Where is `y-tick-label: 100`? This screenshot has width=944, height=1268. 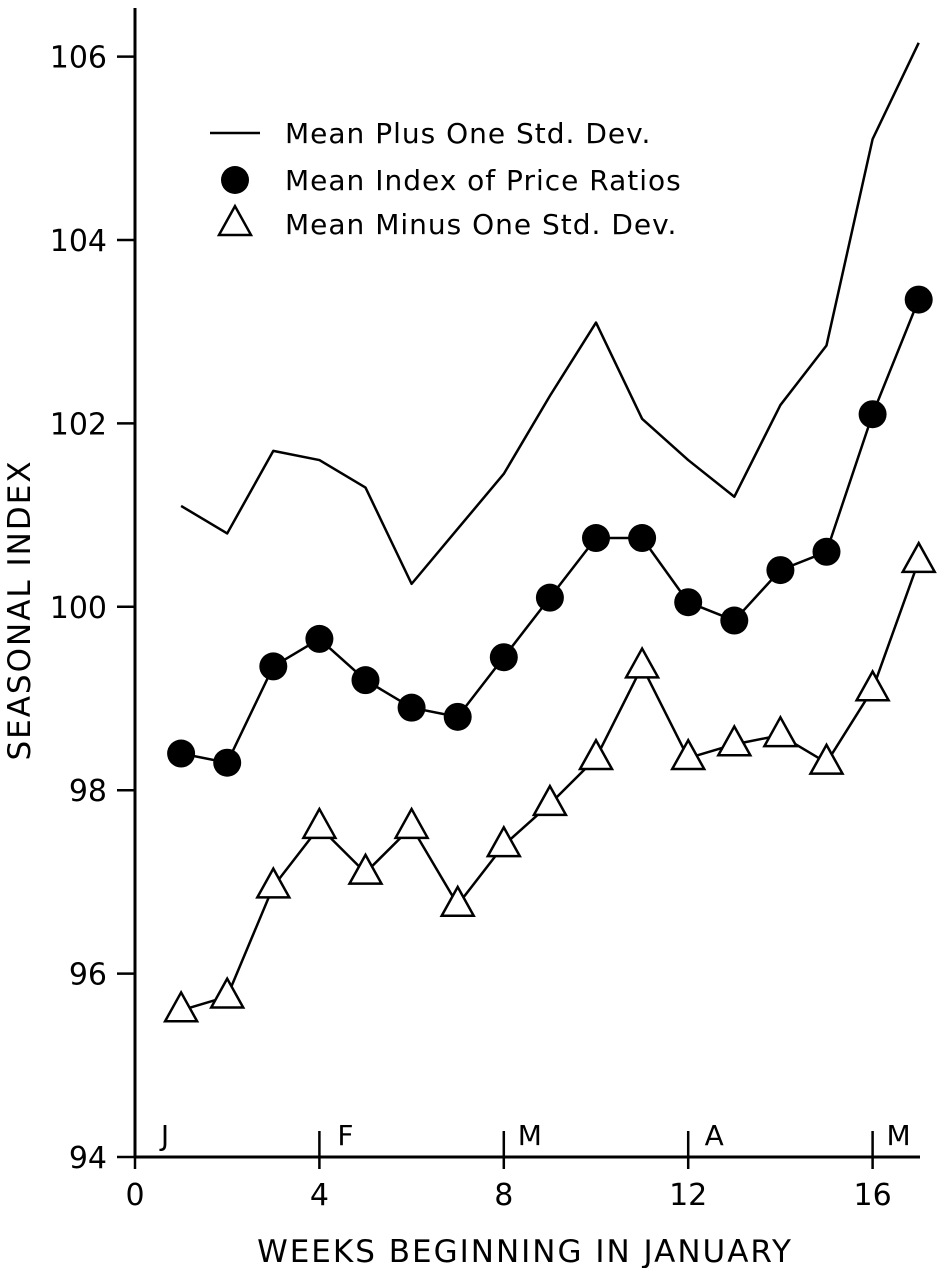
y-tick-label: 100 is located at coordinates (78, 608).